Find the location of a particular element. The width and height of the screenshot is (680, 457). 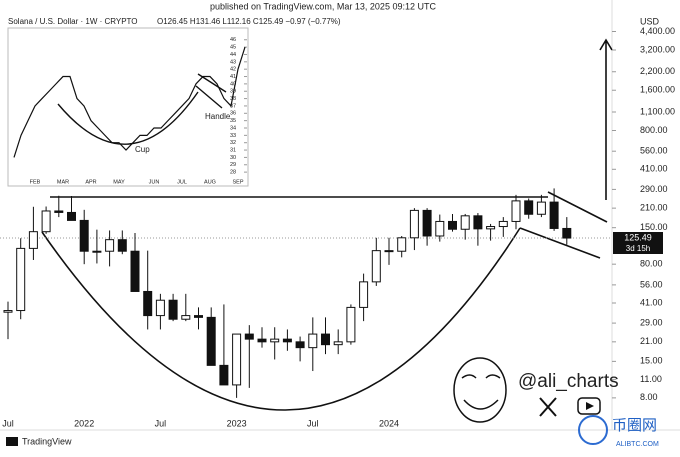

y-tick-label: 41.00 is located at coordinates (651, 302).